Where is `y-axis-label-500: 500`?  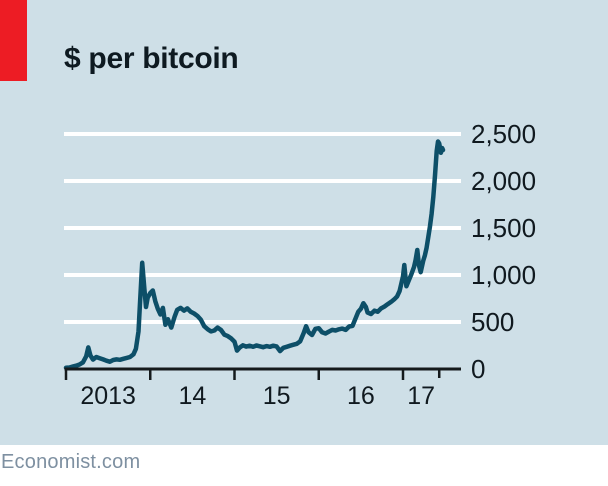 y-axis-label-500: 500 is located at coordinates (492, 322).